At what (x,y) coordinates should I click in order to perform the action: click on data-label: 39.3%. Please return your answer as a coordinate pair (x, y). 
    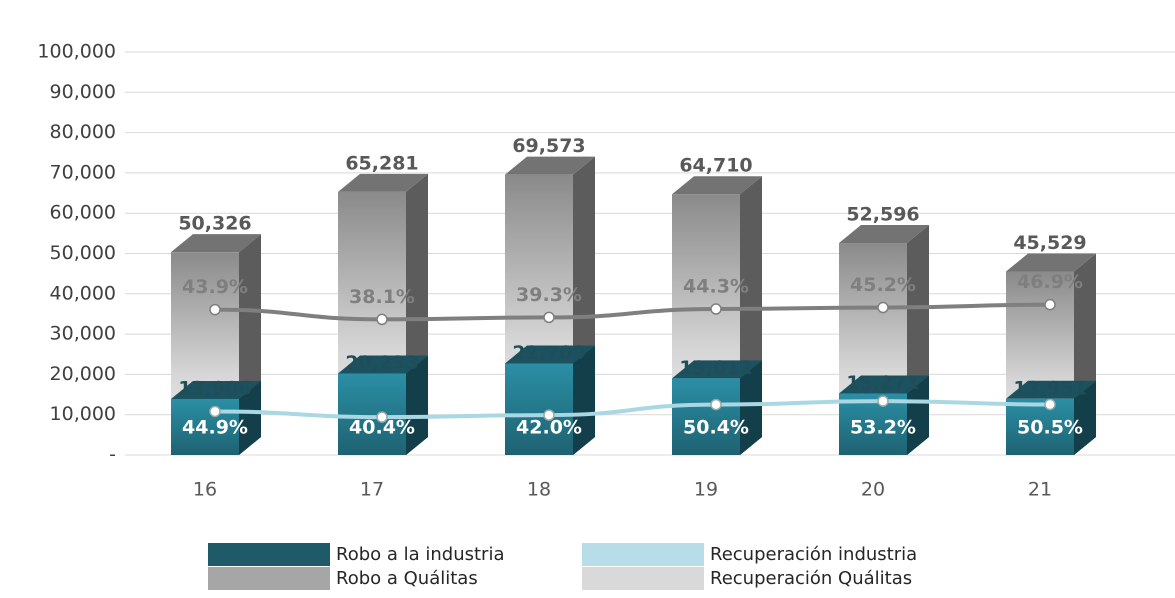
    Looking at the image, I should click on (549, 295).